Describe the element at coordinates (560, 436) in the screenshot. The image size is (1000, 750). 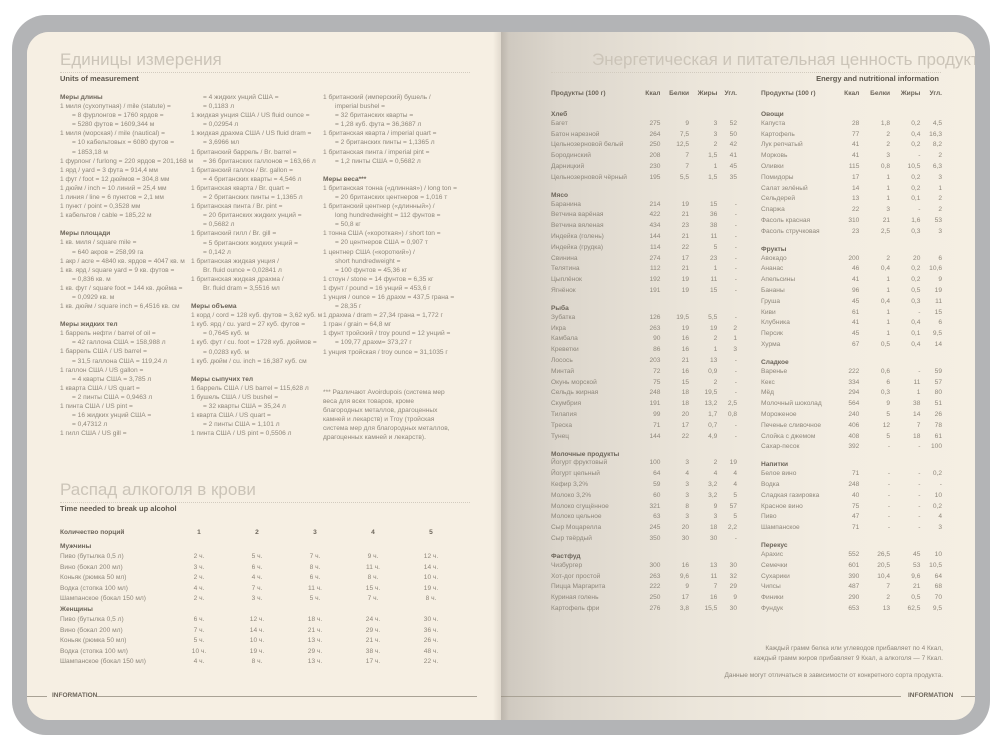
I see `product-cell: Тунец` at that location.